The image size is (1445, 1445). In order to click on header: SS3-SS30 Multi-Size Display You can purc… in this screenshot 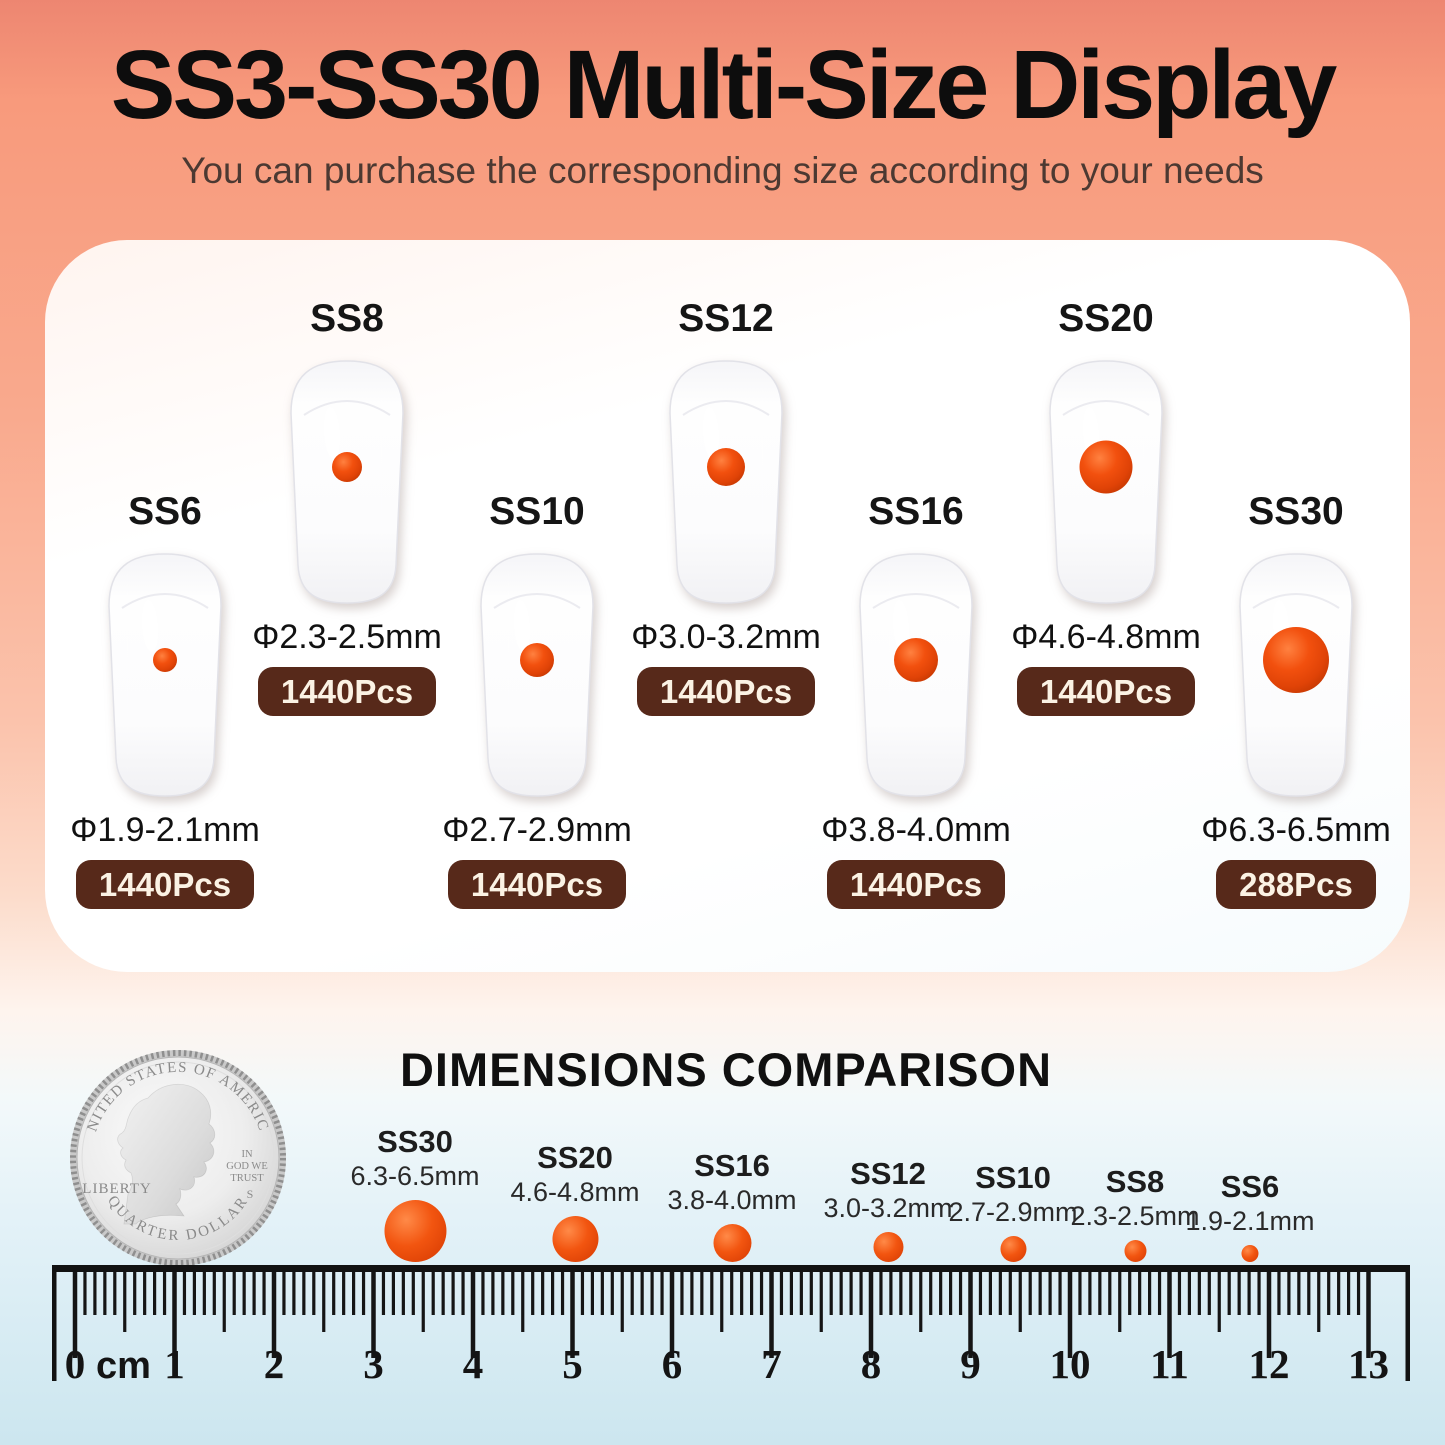, I will do `click(722, 113)`.